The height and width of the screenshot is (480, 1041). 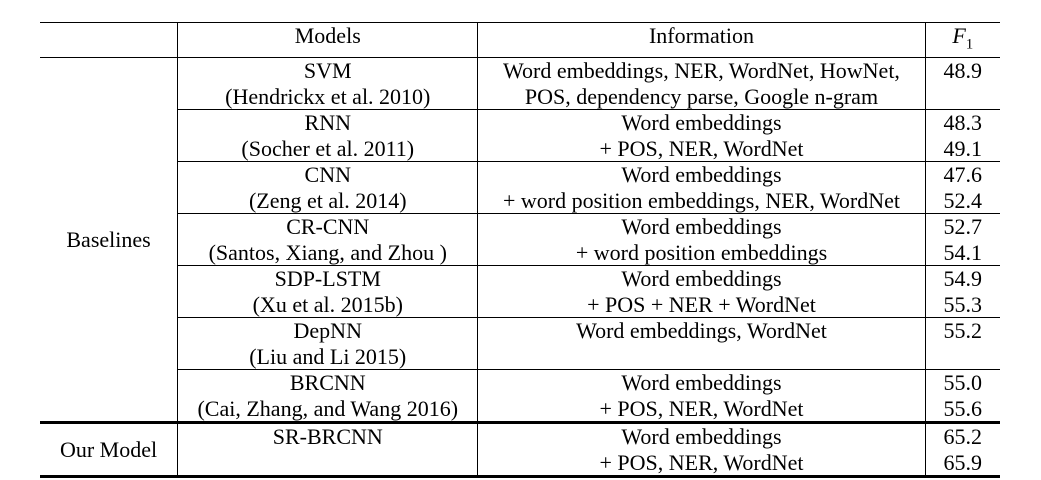 I want to click on f1-cell: 52.7 54.1, so click(x=962, y=239).